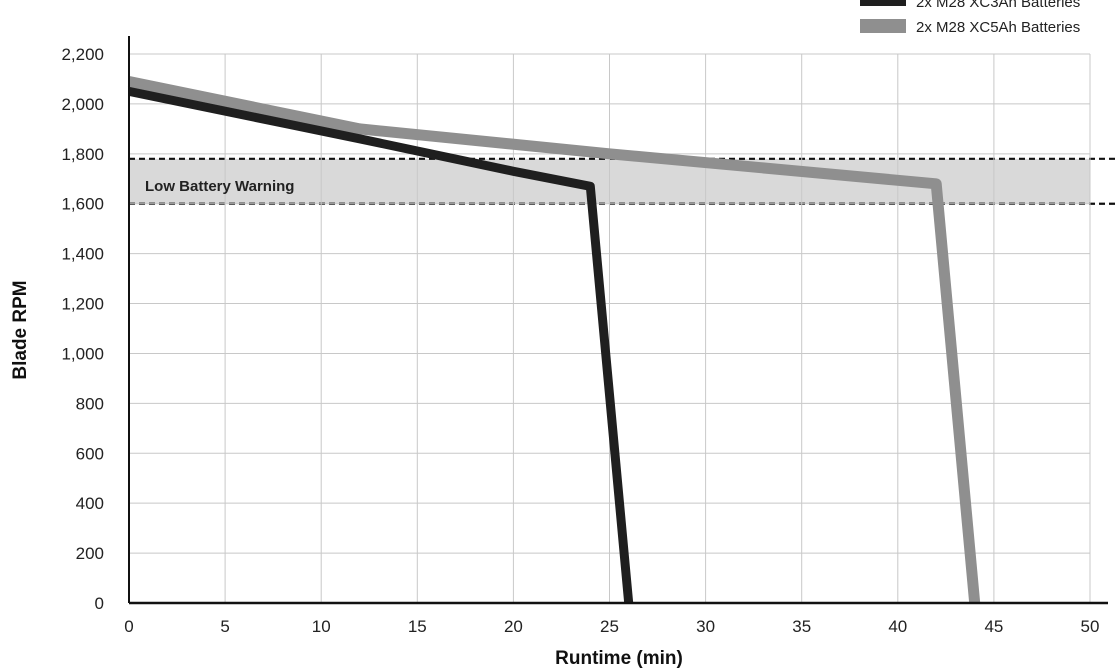 This screenshot has height=670, width=1117. What do you see at coordinates (82, 54) in the screenshot?
I see `y-tick-label-2200: 2,200` at bounding box center [82, 54].